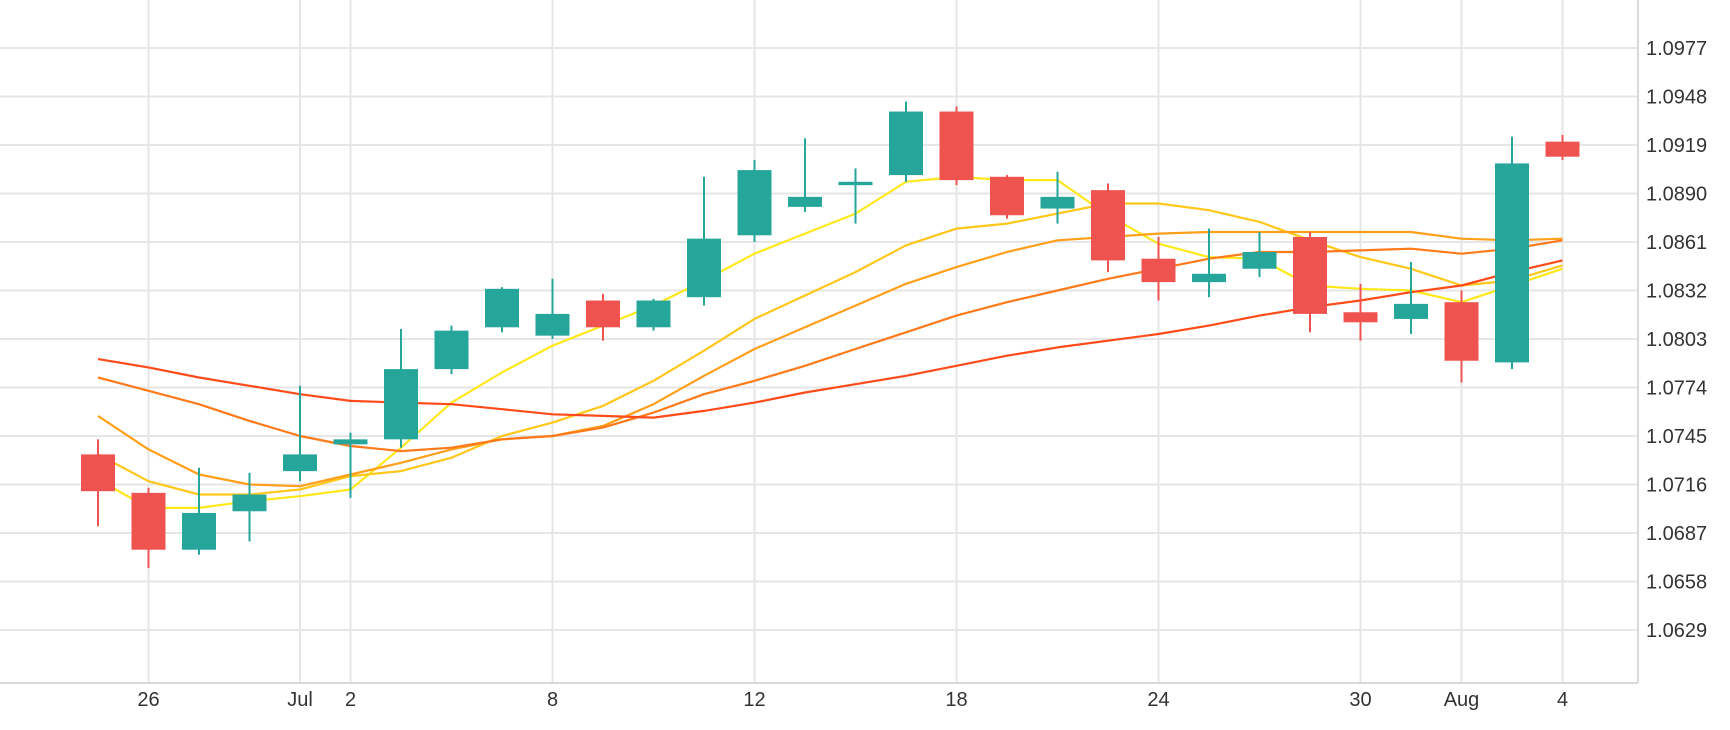 The width and height of the screenshot is (1730, 730). Describe the element at coordinates (1676, 243) in the screenshot. I see `y-tick-label: 1.0861` at that location.